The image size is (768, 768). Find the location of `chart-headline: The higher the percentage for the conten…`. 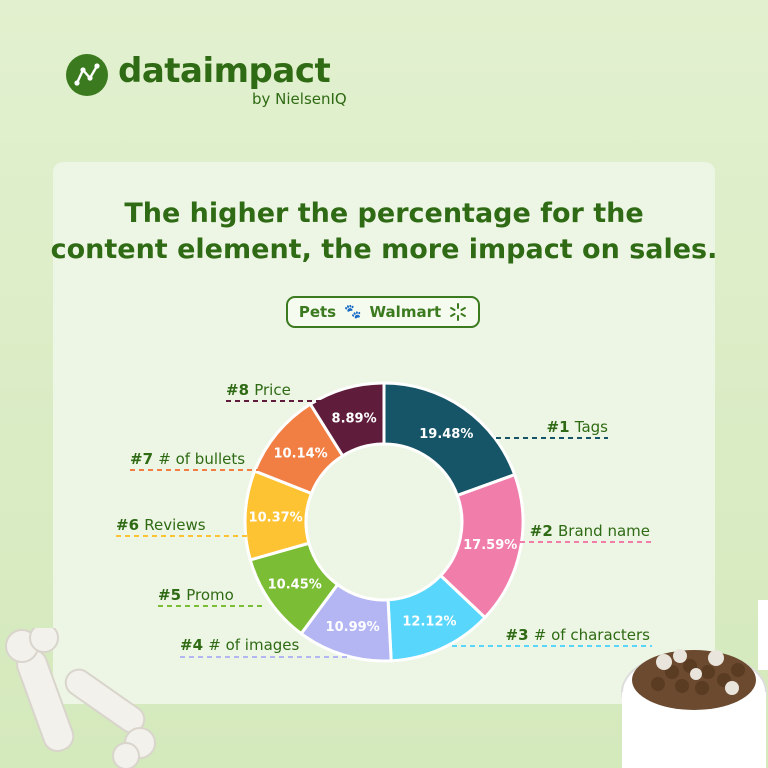

chart-headline: The higher the percentage for the conten… is located at coordinates (384, 232).